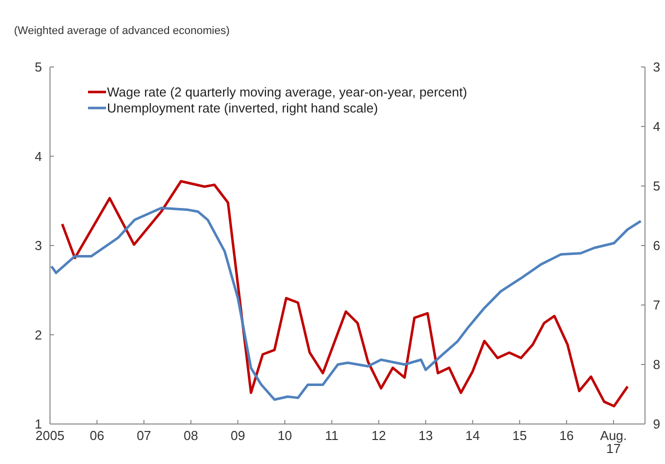 This screenshot has height=464, width=665. Describe the element at coordinates (287, 92) in the screenshot. I see `legend-label: Wage rate (2 quarterly moving average, year-on-year, percent)` at that location.